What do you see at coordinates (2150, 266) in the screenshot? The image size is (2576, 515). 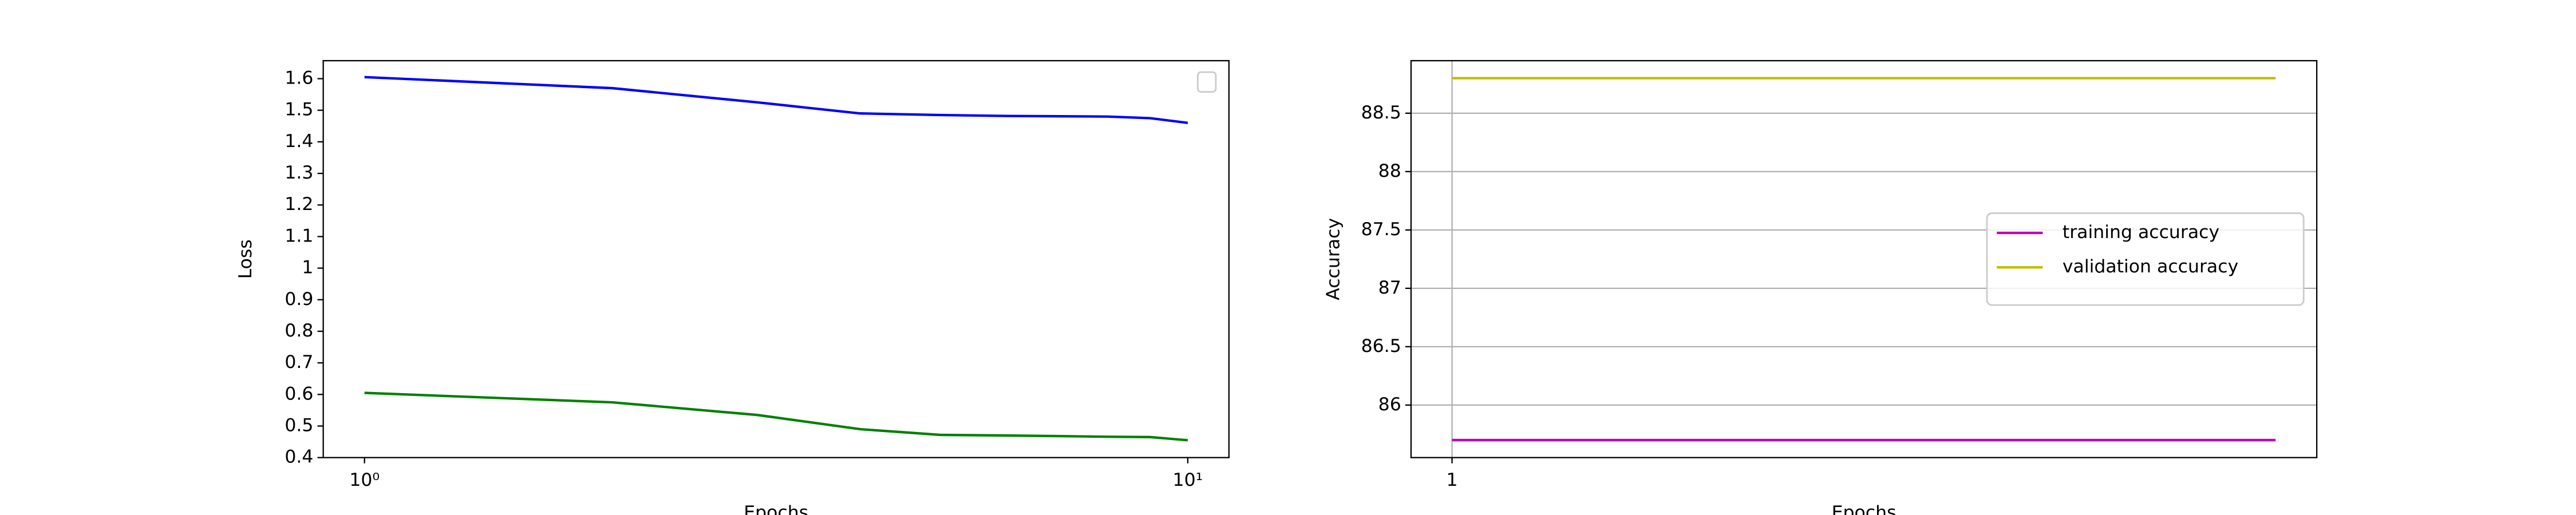 I see `legend-label: validation accuracy` at bounding box center [2150, 266].